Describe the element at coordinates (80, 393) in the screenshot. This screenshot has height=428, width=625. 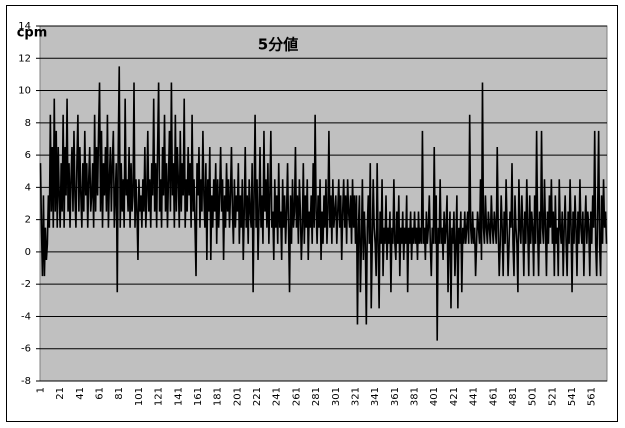
I see `x-tick-label: 41` at that location.